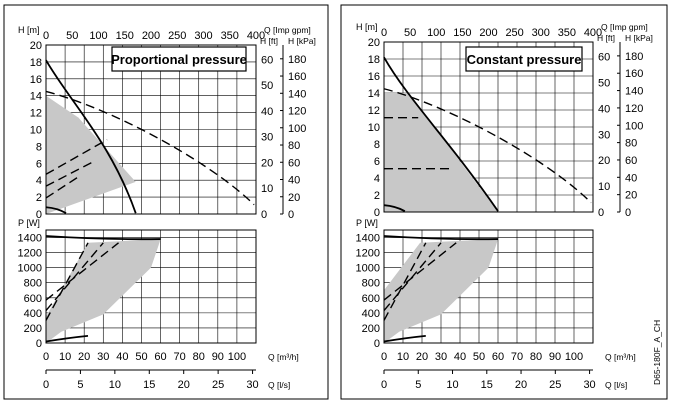 Image resolution: width=674 pixels, height=411 pixels. Describe the element at coordinates (30, 239) in the screenshot. I see `p-w-tick-label: 1400` at that location.